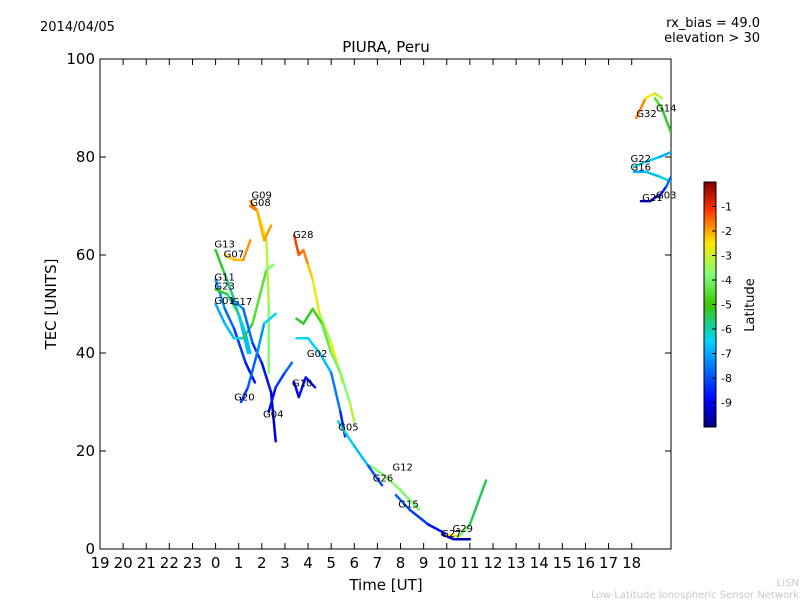 The image size is (800, 600). What do you see at coordinates (408, 504) in the screenshot?
I see `satellite-label-G15: G15` at bounding box center [408, 504].